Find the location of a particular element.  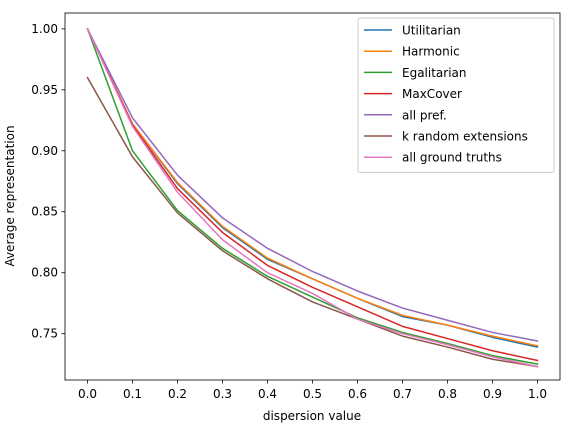

x-tick-label: 0.9 is located at coordinates (492, 394).